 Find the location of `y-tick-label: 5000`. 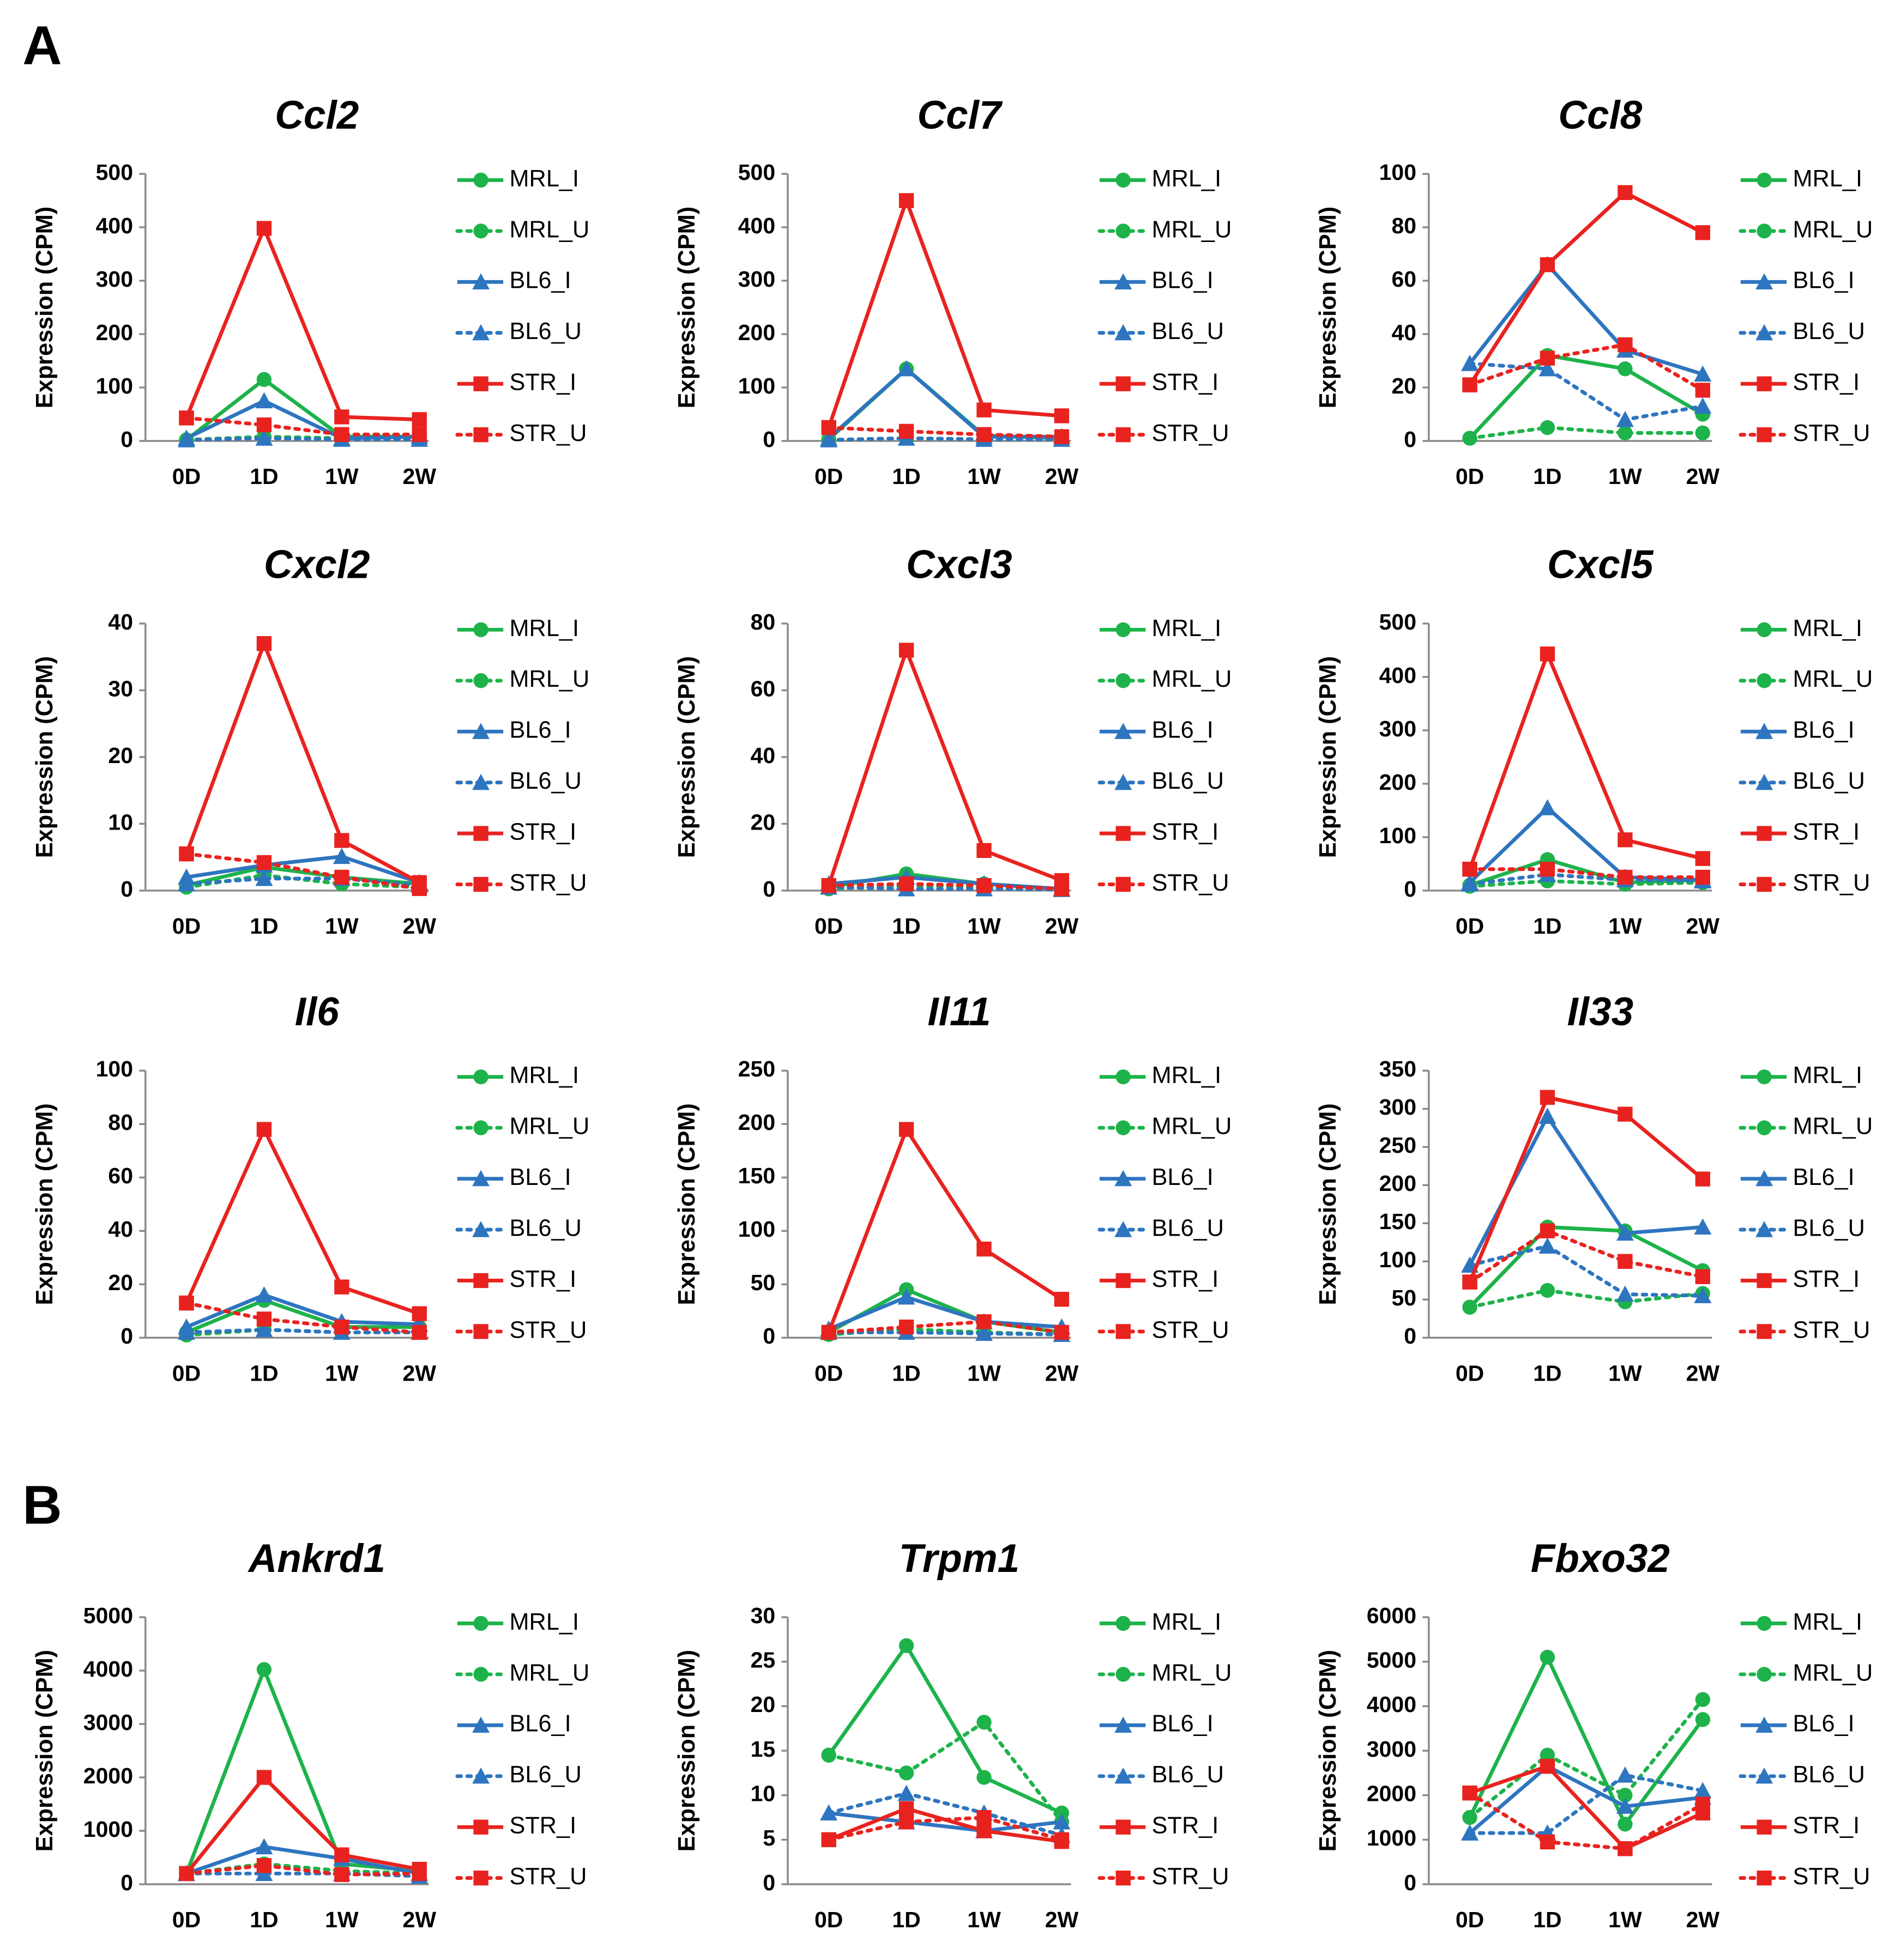

y-tick-label: 5000 is located at coordinates (1391, 1661).